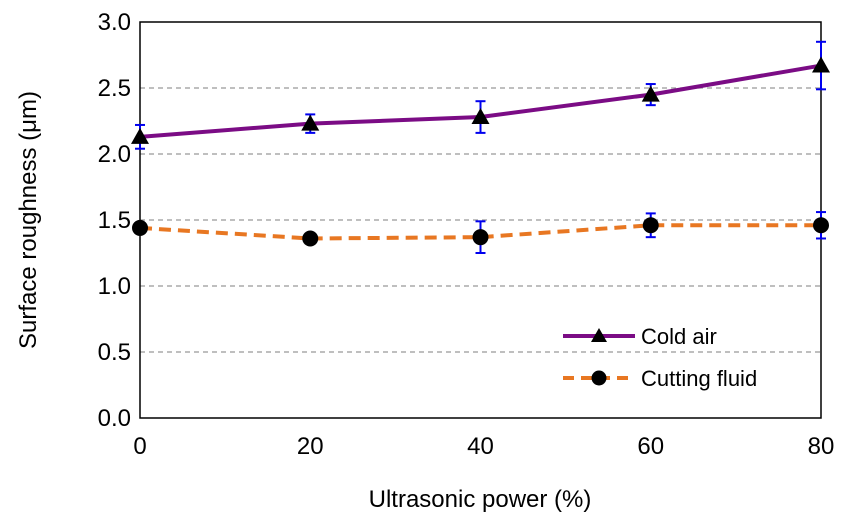 The height and width of the screenshot is (525, 849). Describe the element at coordinates (310, 446) in the screenshot. I see `x-tick-label: 20` at that location.